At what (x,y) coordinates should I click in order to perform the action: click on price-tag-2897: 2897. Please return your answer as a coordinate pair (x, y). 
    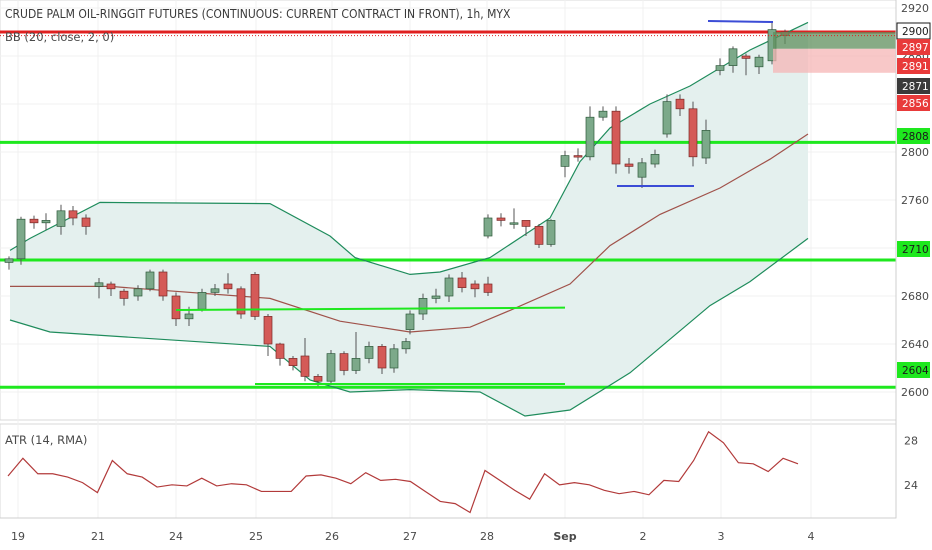
    Looking at the image, I should click on (913, 47).